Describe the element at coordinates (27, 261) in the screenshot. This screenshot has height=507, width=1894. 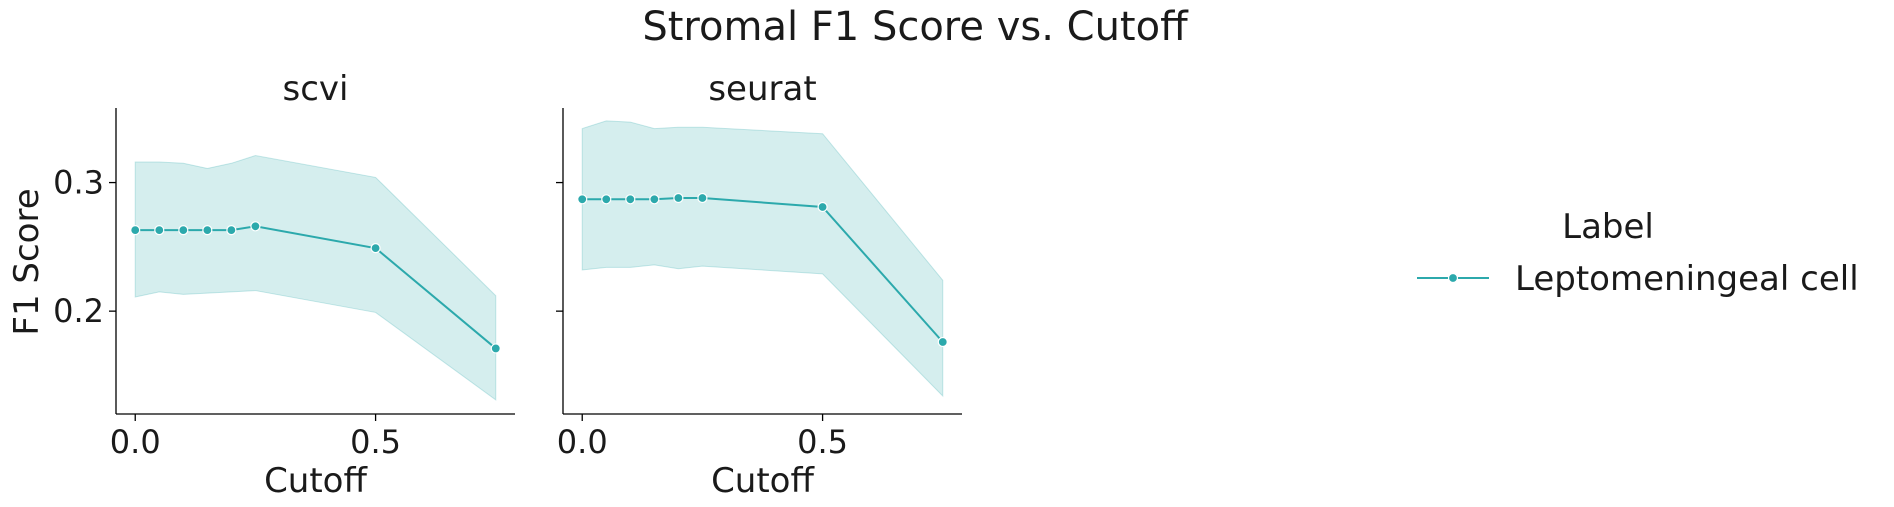
I see `y-axis-label: F1 Score` at that location.